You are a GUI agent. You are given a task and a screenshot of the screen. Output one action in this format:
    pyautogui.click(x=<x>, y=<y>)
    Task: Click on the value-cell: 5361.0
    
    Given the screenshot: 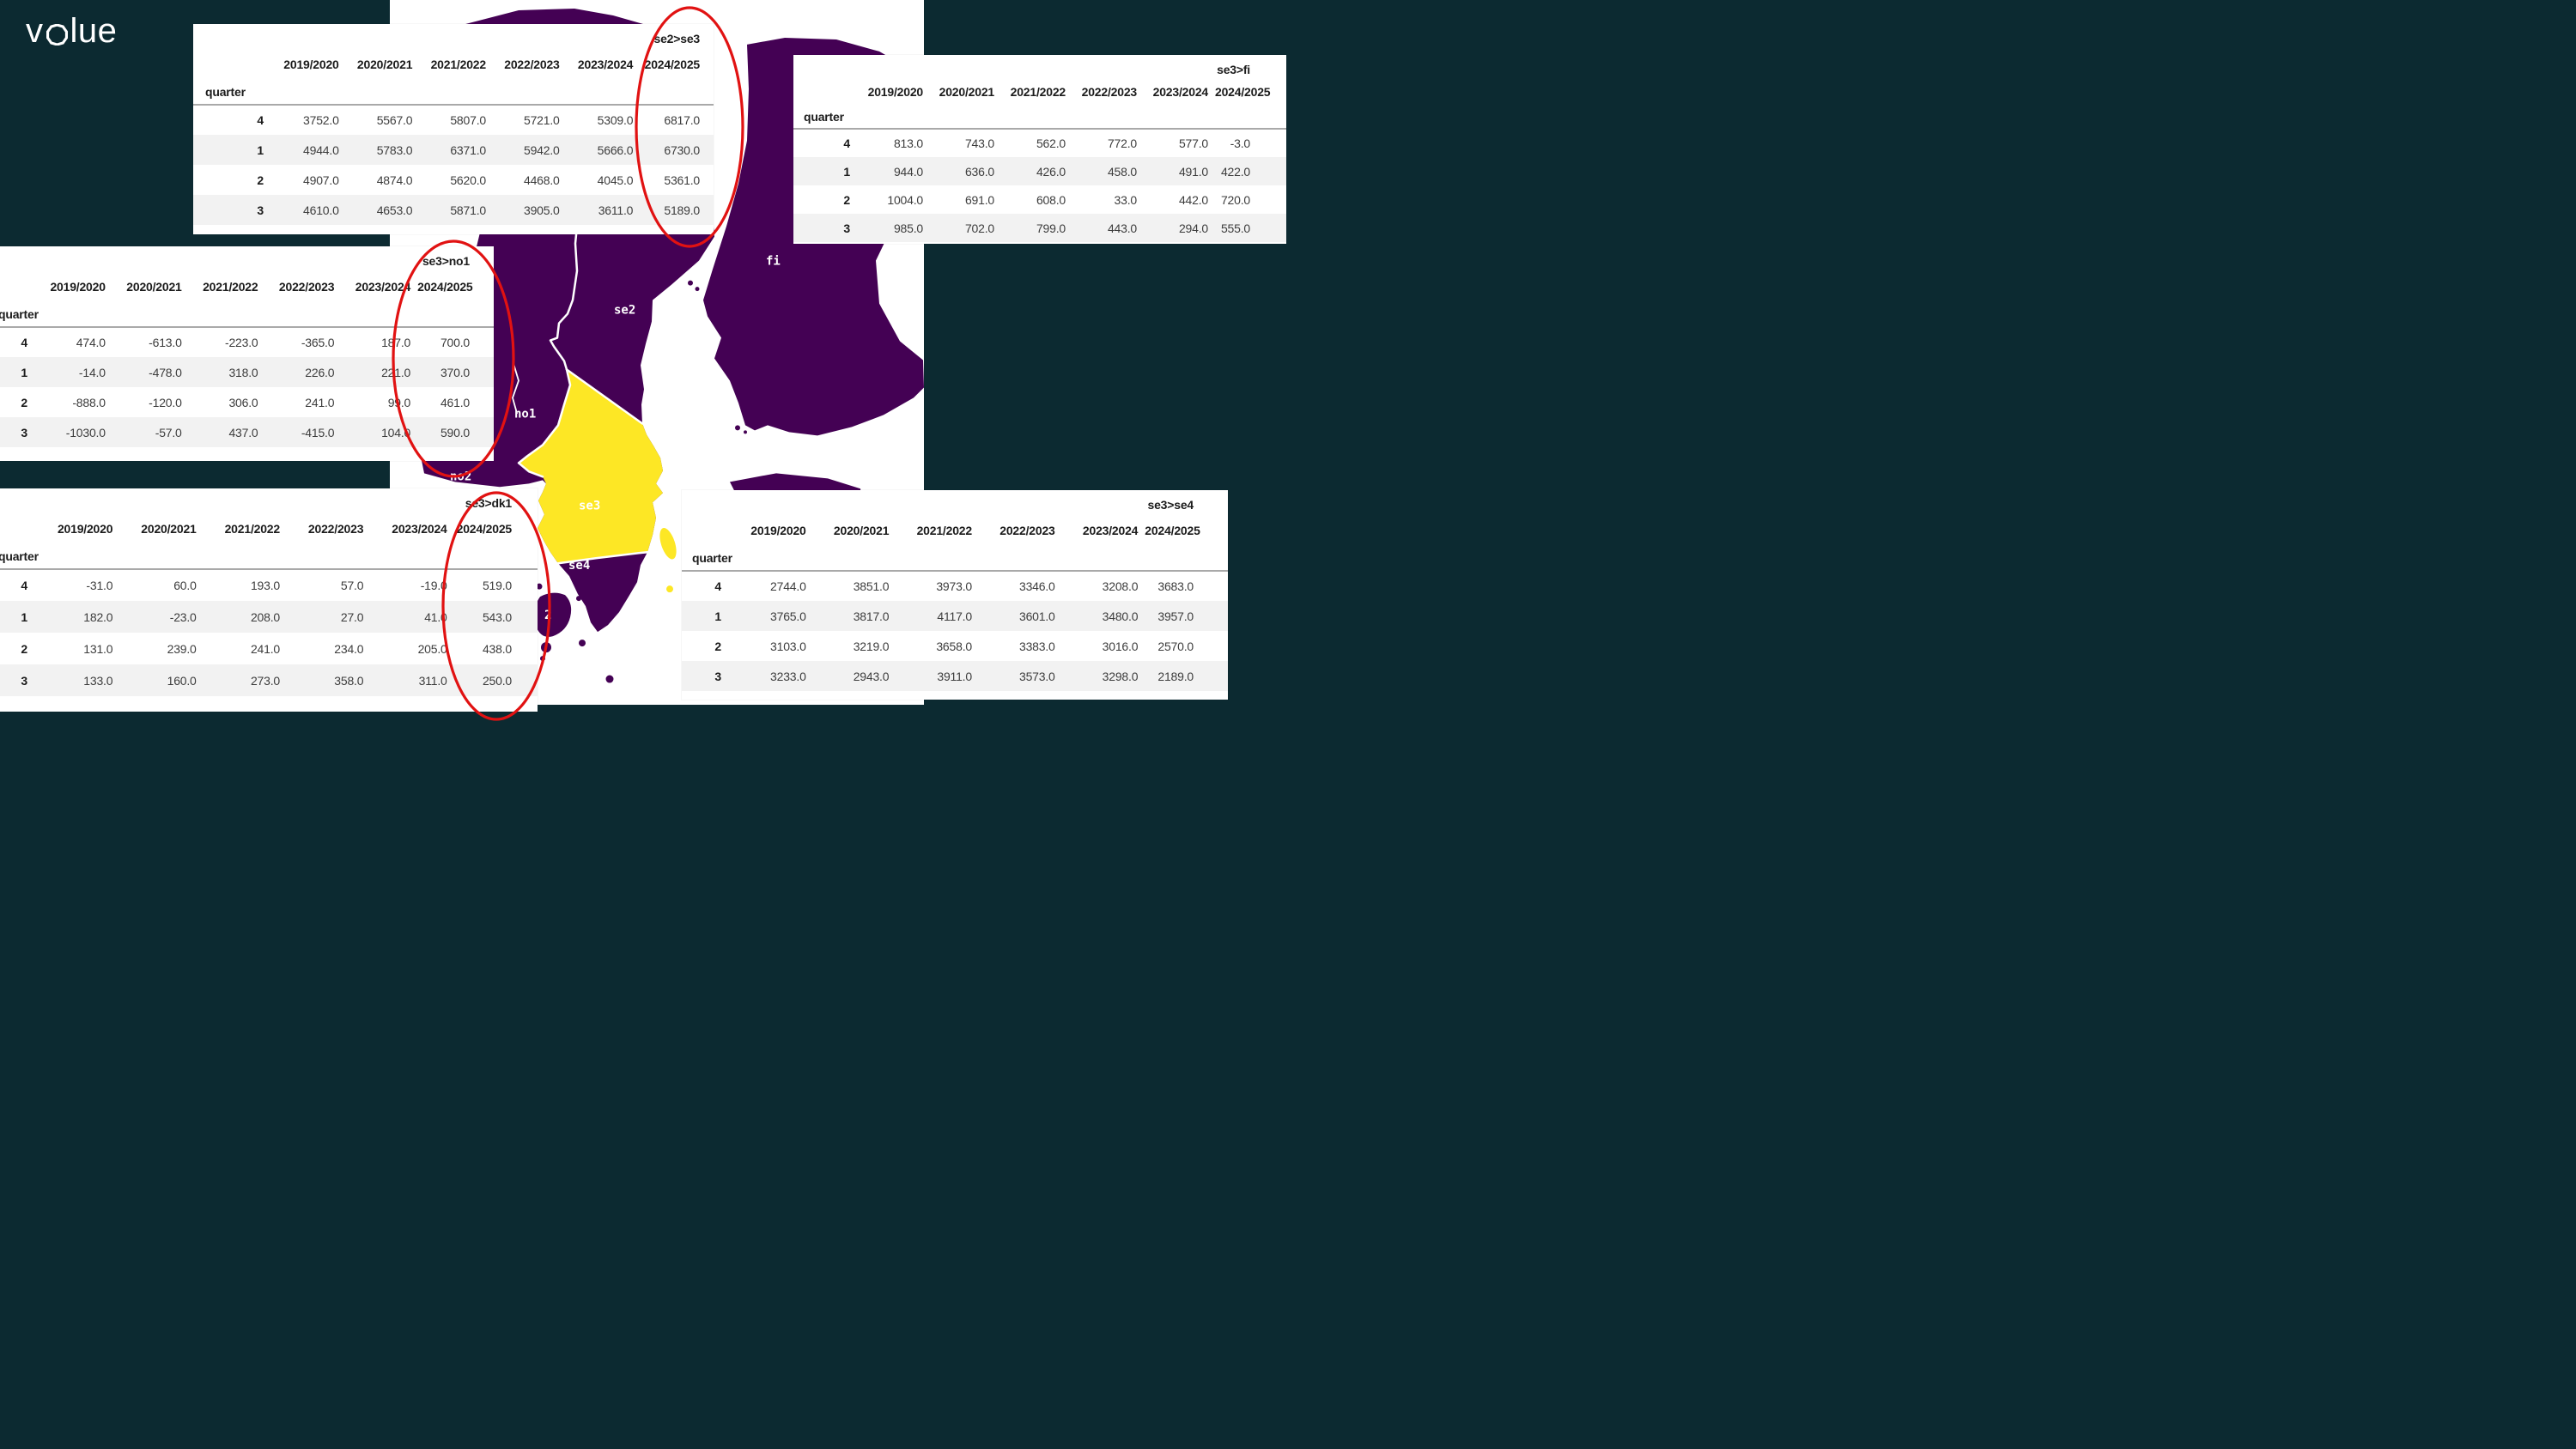 What is the action you would take?
    pyautogui.click(x=682, y=180)
    